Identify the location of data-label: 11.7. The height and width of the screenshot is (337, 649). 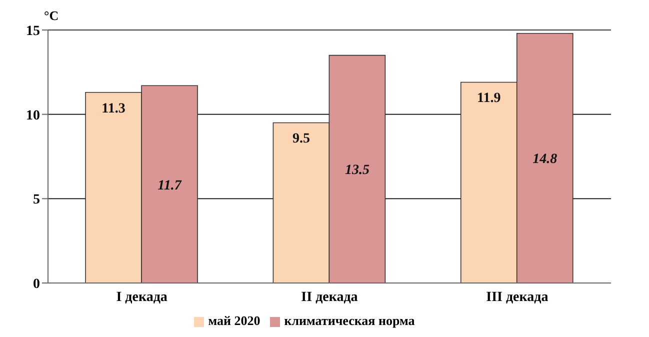
(170, 186).